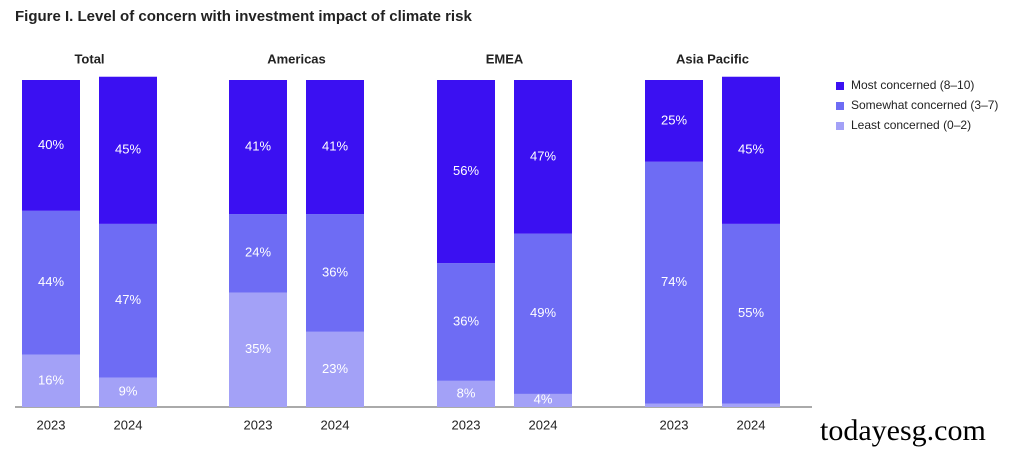  I want to click on value-label: 24%, so click(258, 252).